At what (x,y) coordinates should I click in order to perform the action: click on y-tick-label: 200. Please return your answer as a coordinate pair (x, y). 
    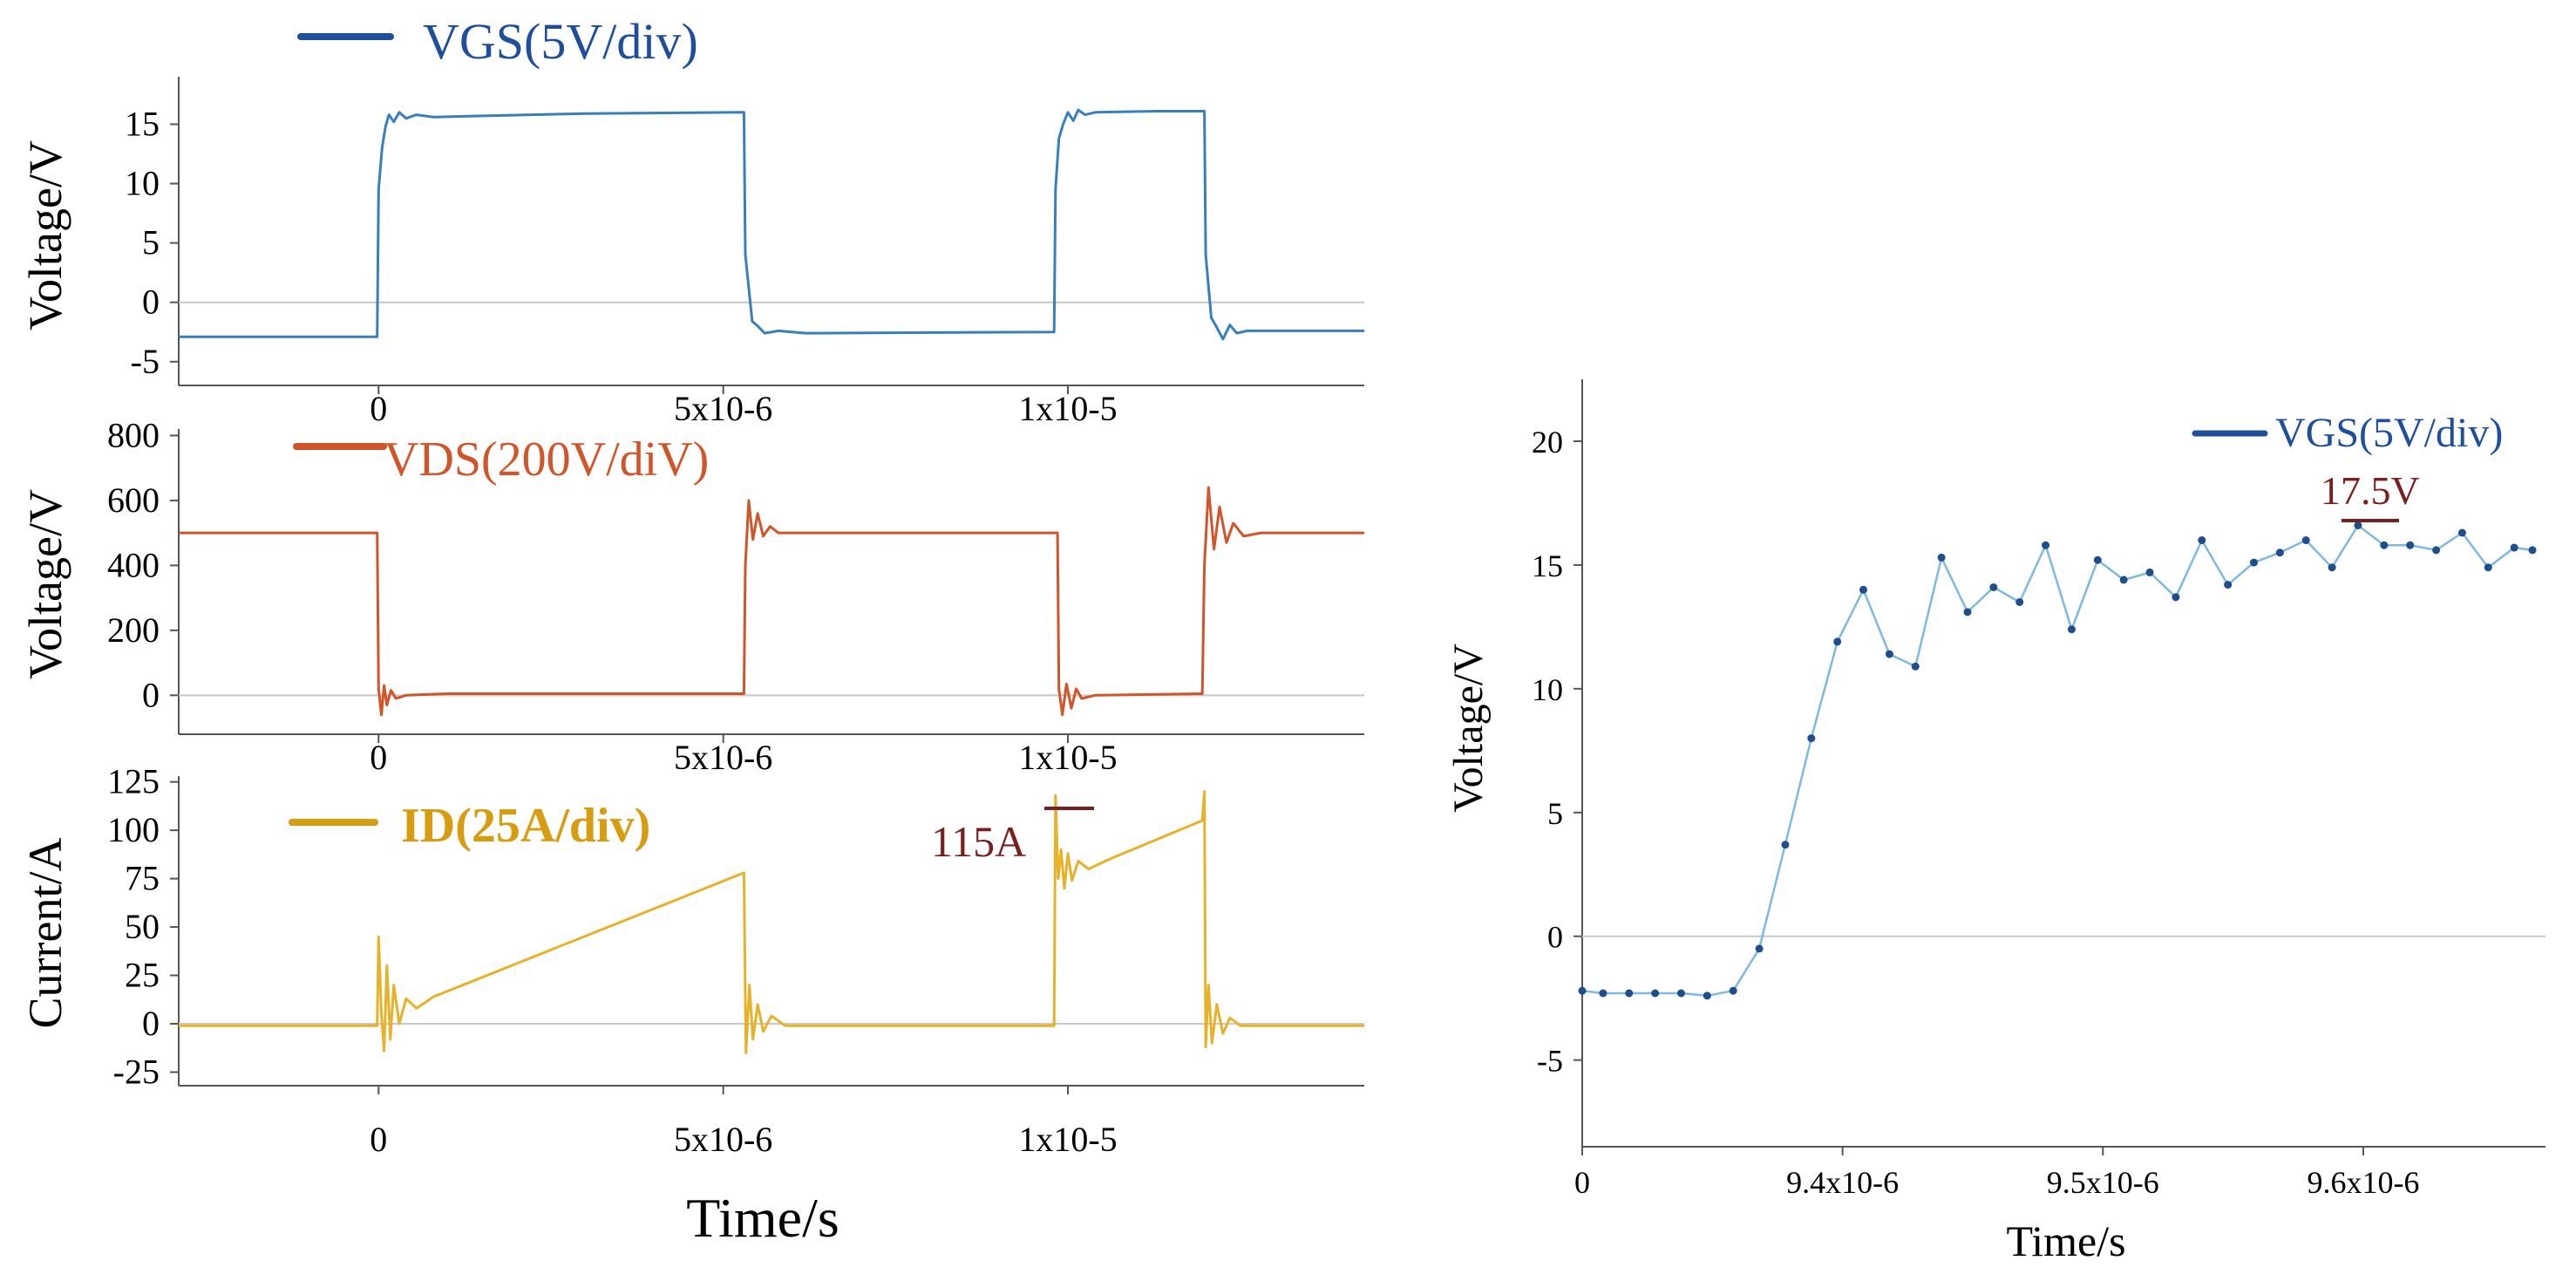
    Looking at the image, I should click on (133, 630).